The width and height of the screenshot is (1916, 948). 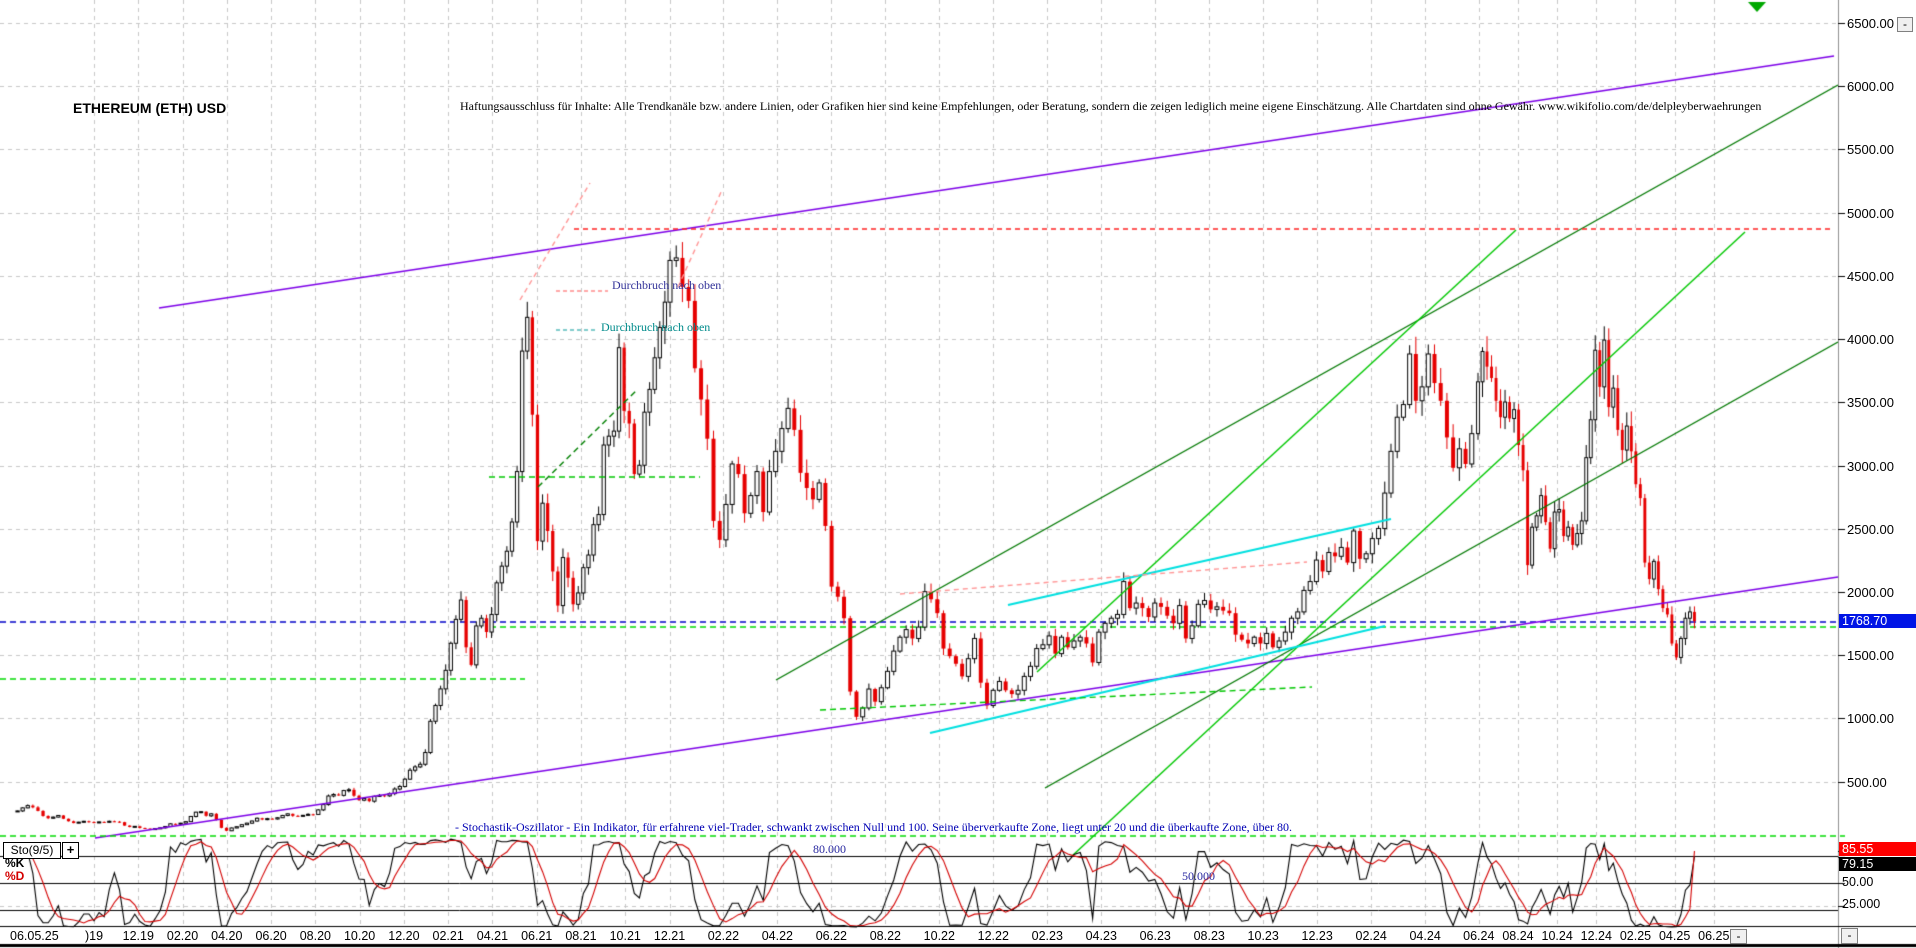 I want to click on oscillator-axis-25: 25.000, so click(x=1861, y=904).